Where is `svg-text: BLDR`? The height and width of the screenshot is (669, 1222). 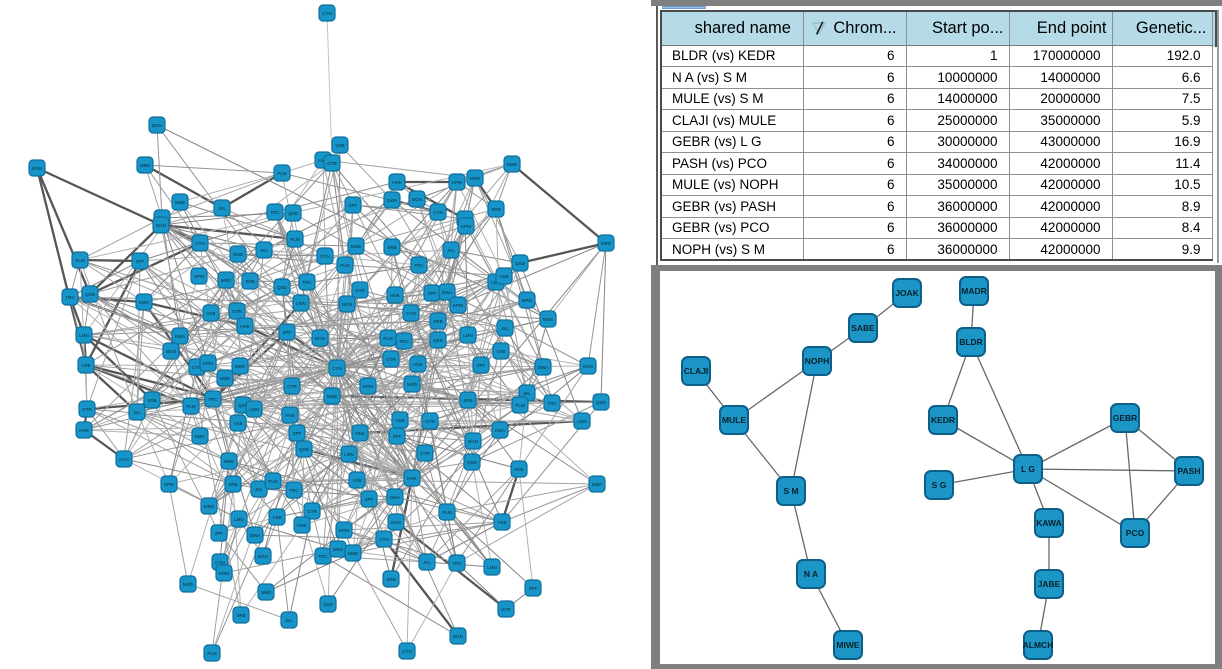 svg-text: BLDR is located at coordinates (971, 342).